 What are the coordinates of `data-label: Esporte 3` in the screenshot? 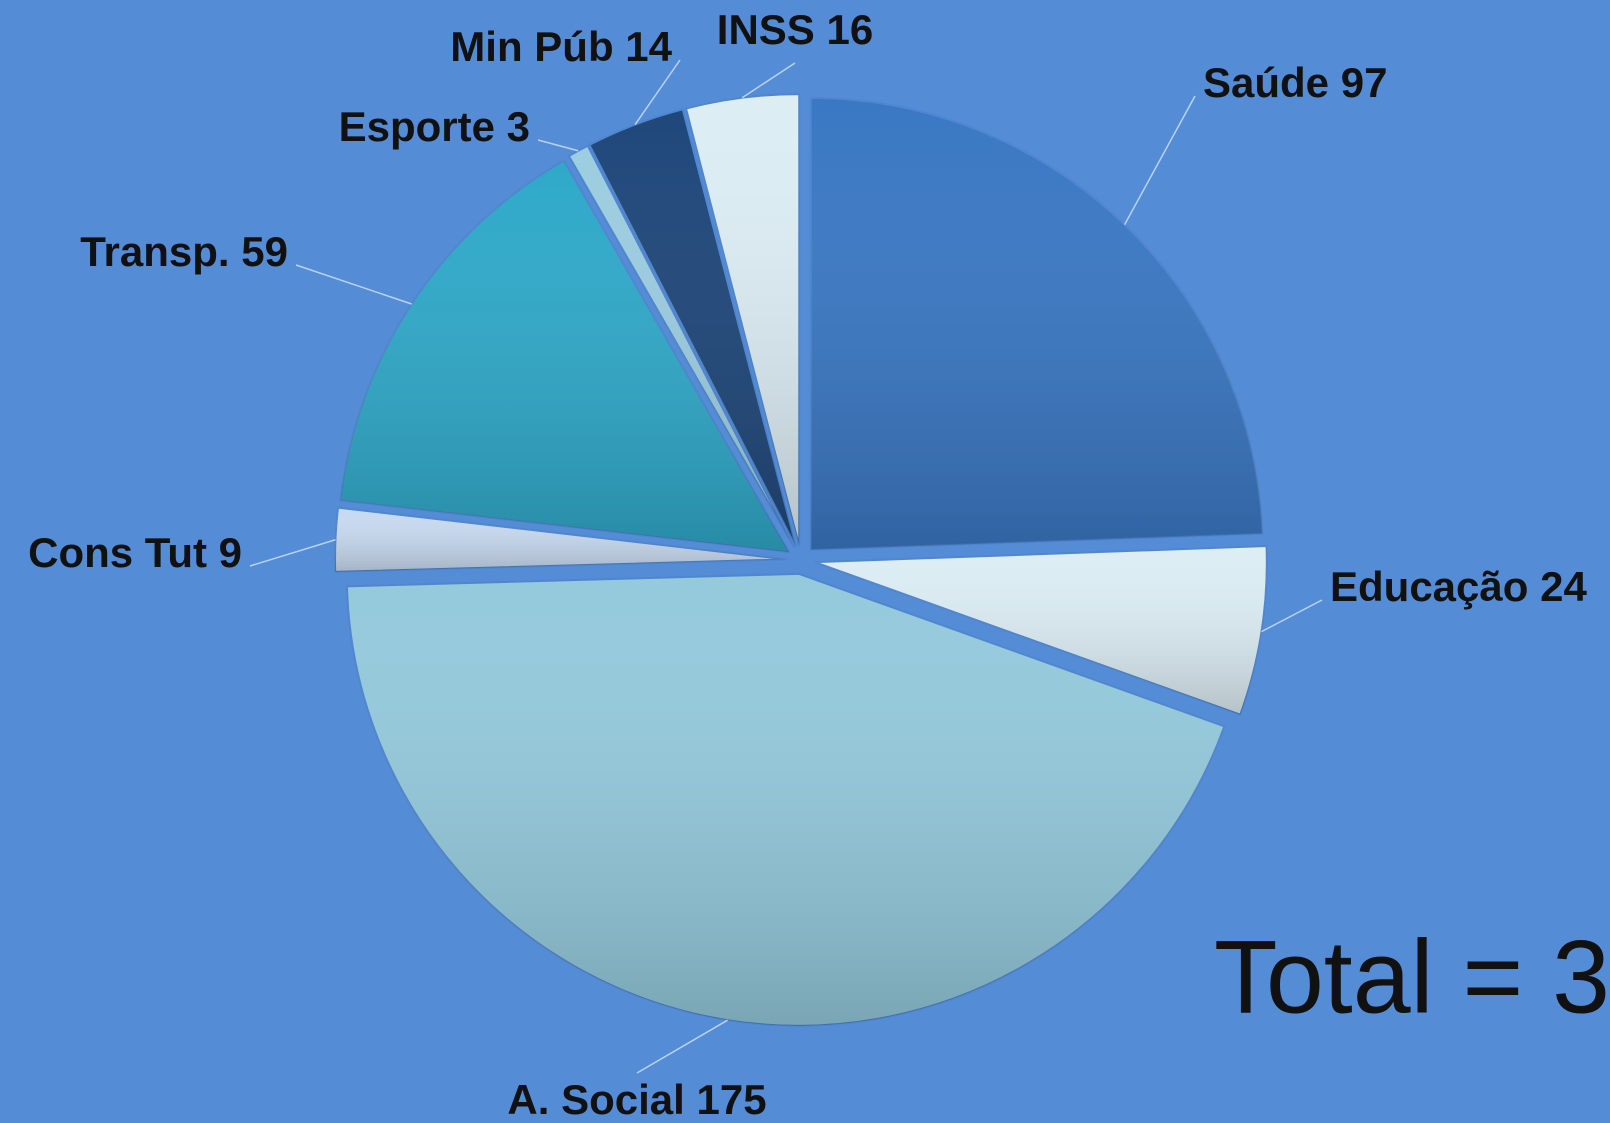 It's located at (434, 126).